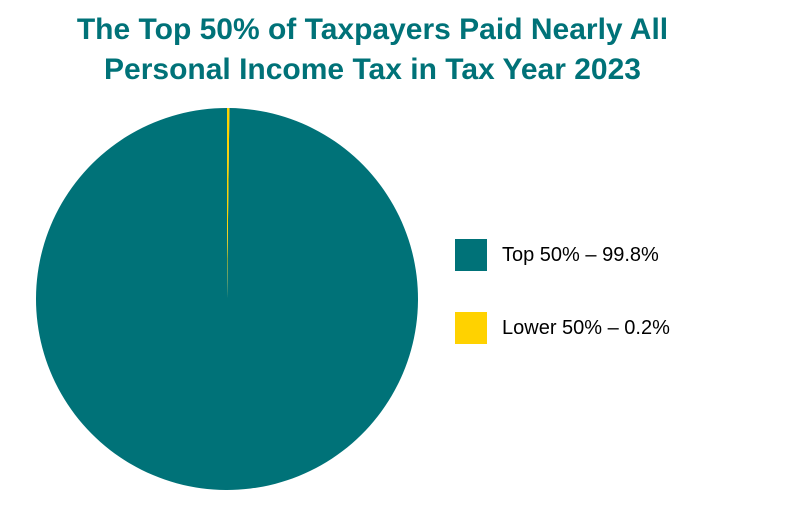 This screenshot has height=517, width=800. Describe the element at coordinates (586, 327) in the screenshot. I see `legend-label-lower-50: Lower 50% – 0.2%` at that location.